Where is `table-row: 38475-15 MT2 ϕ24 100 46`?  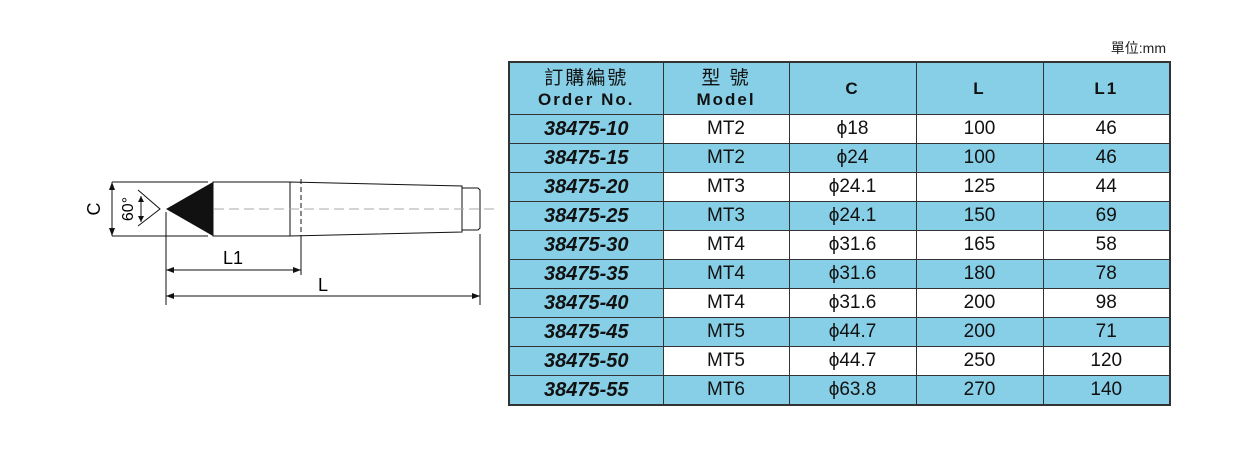
table-row: 38475-15 MT2 ϕ24 100 46 is located at coordinates (839, 158).